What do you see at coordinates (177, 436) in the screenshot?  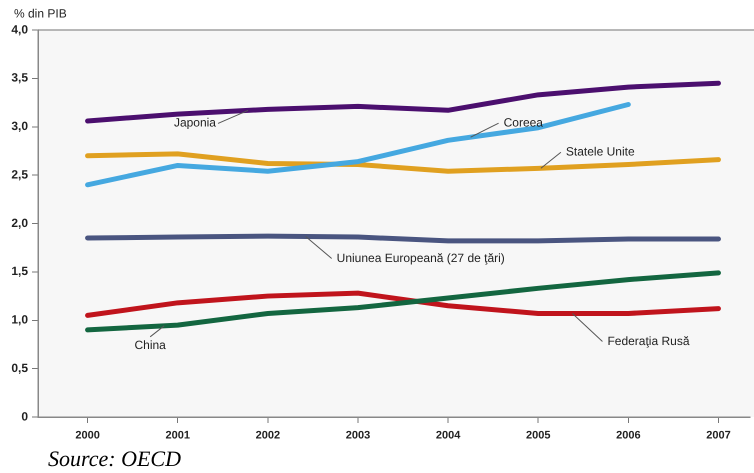 I see `x-tick-label: 2001` at bounding box center [177, 436].